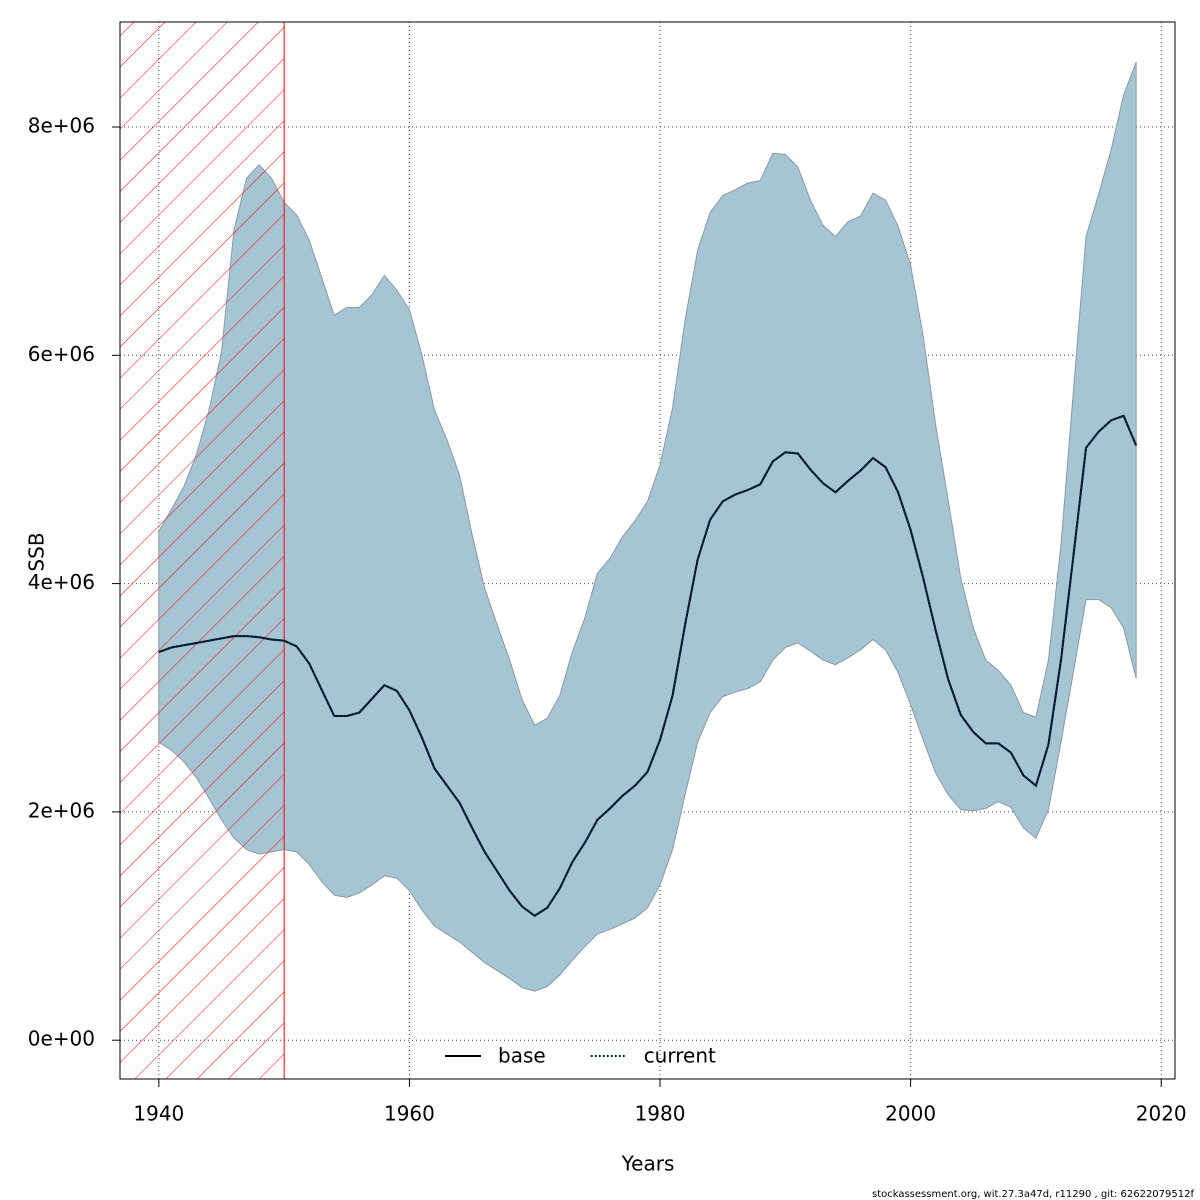 The width and height of the screenshot is (1200, 1200). What do you see at coordinates (409, 1114) in the screenshot?
I see `x-tick-label: 1960` at bounding box center [409, 1114].